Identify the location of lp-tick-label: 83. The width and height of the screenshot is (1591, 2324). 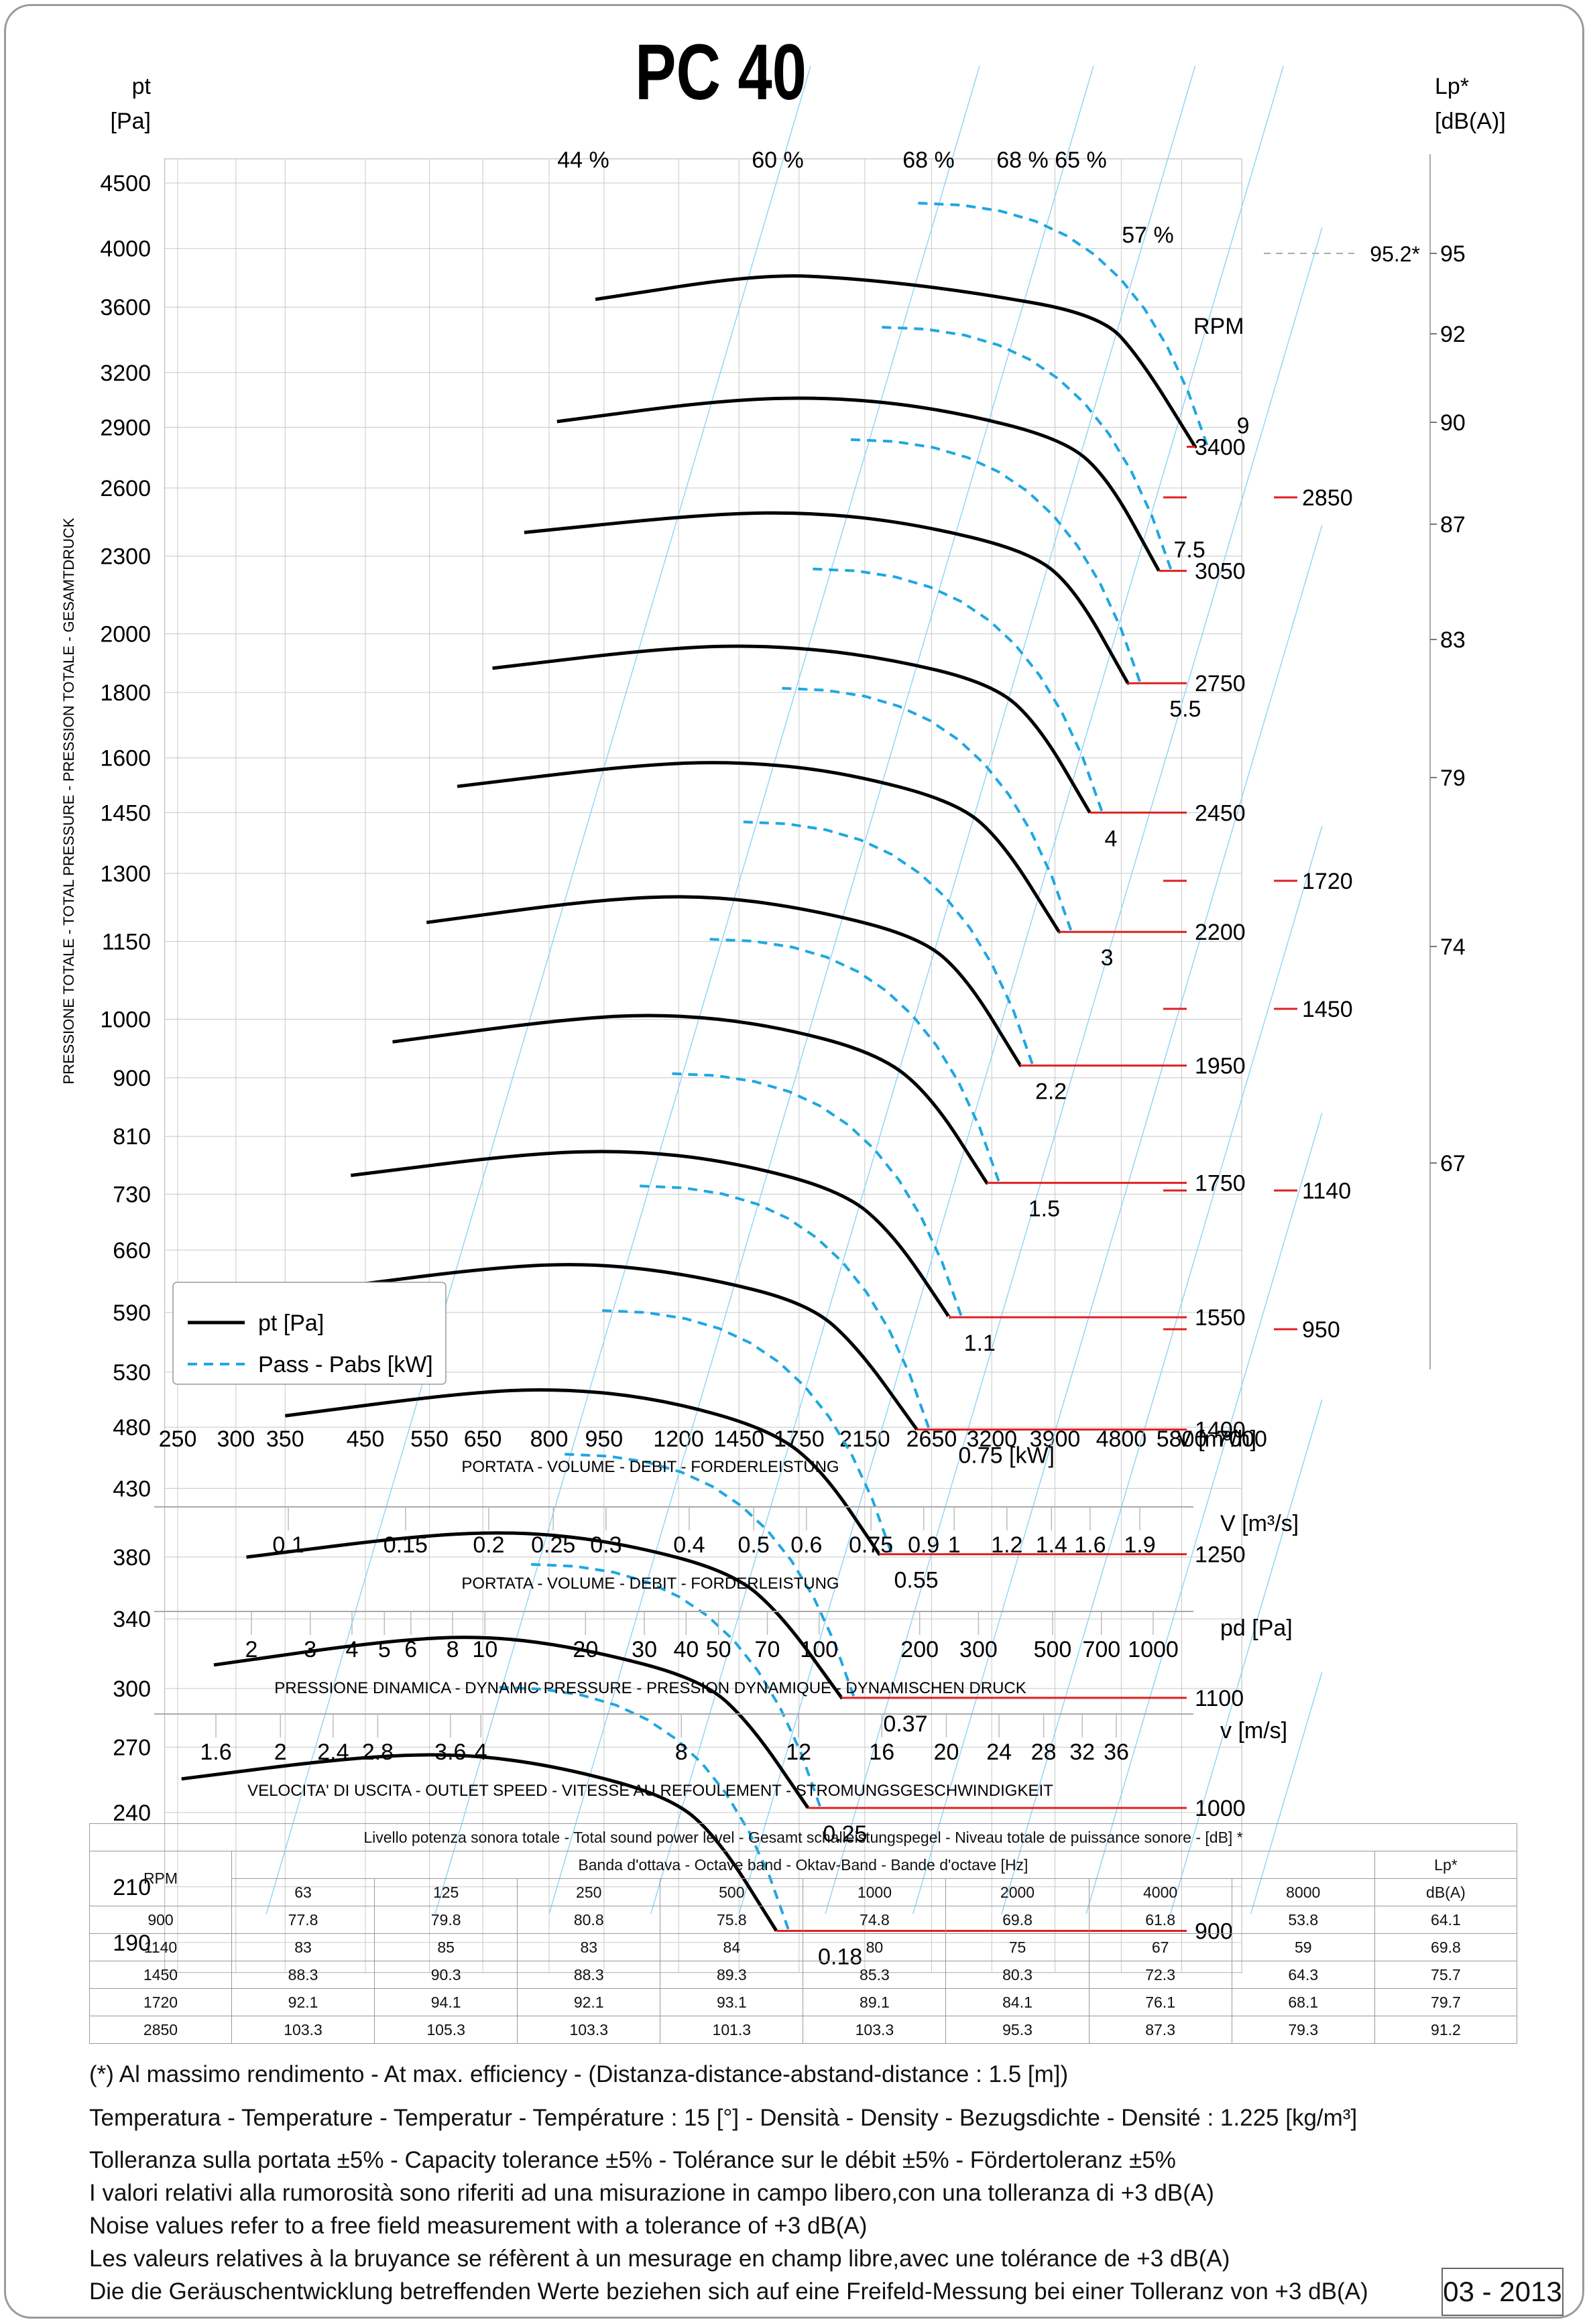
(1453, 640).